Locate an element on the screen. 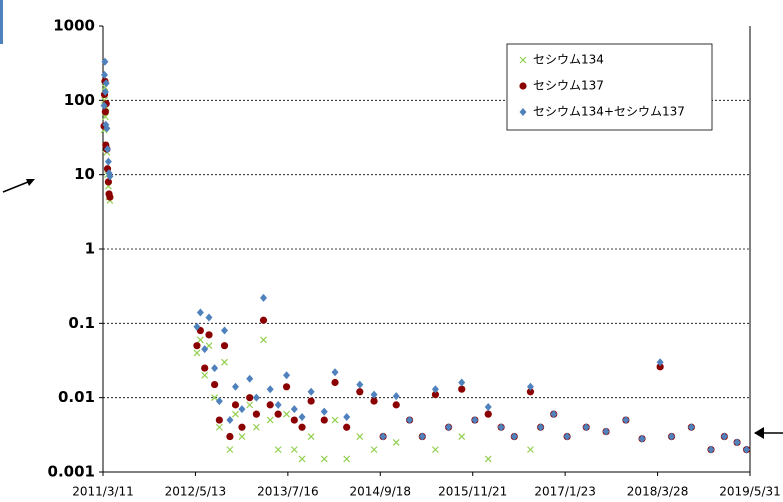 This screenshot has width=783, height=502. legend-marker is located at coordinates (523, 112).